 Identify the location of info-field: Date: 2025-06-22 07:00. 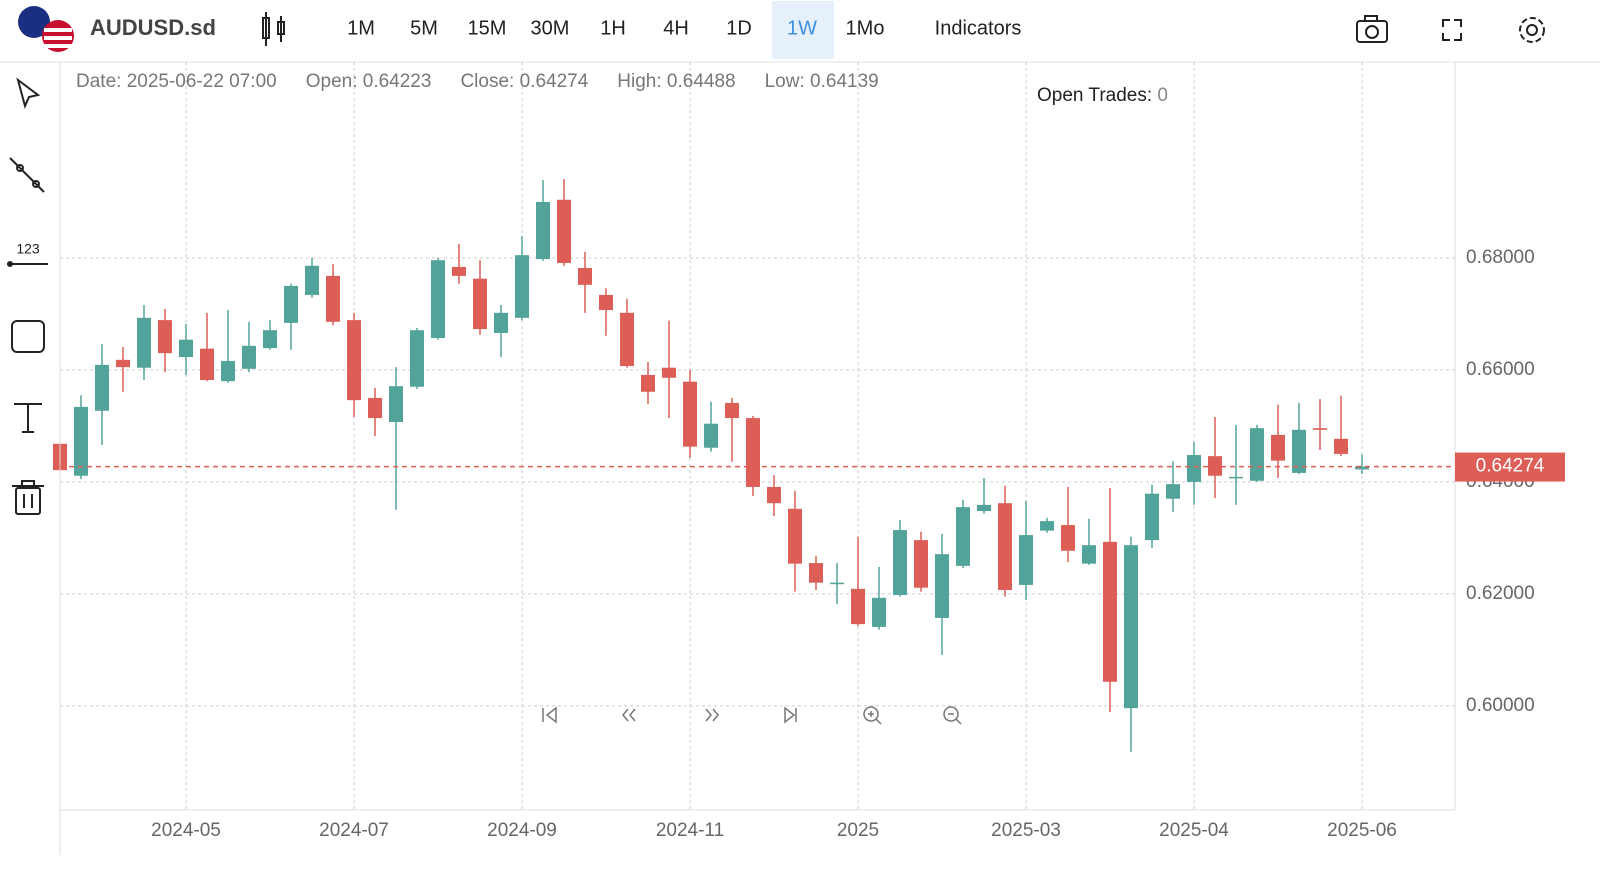
(176, 81).